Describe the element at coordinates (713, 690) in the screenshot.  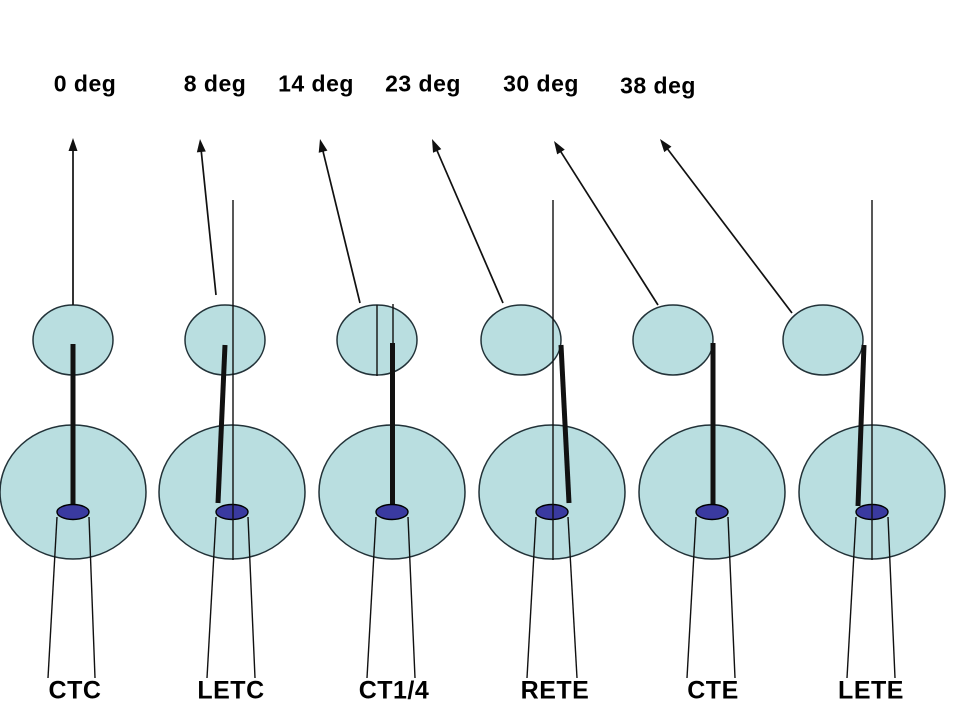
I see `figure-label-cte: CTE` at that location.